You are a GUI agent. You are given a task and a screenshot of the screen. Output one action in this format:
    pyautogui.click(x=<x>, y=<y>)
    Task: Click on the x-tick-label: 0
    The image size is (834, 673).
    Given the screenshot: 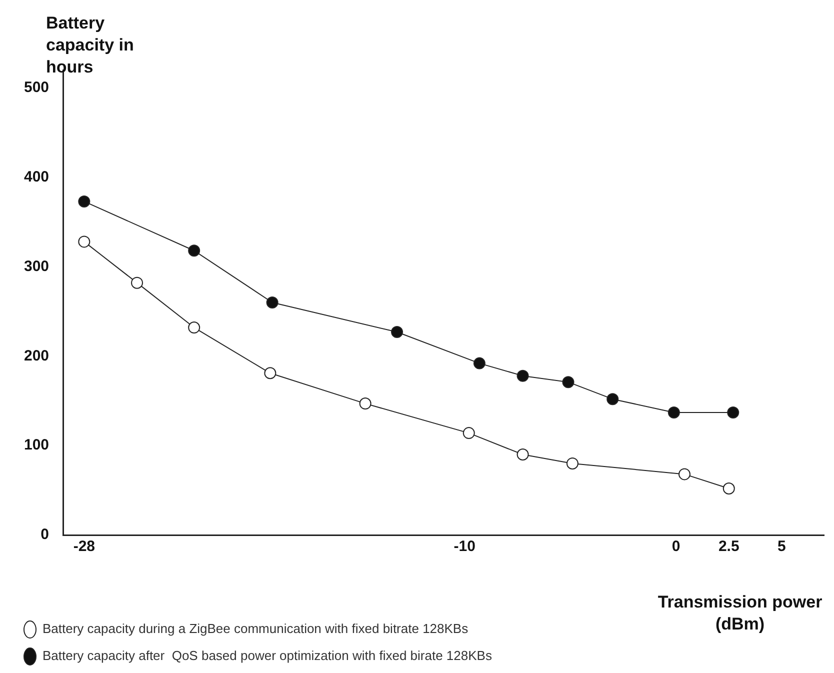 What is the action you would take?
    pyautogui.click(x=676, y=547)
    